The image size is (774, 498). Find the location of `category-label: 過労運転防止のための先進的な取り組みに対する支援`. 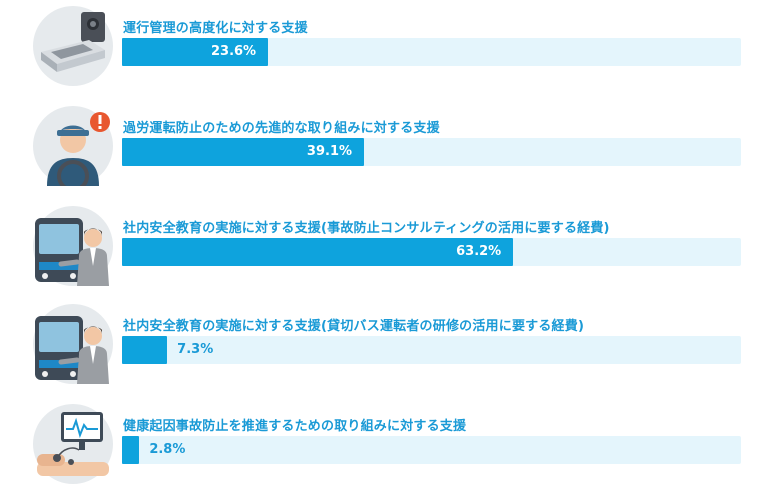

category-label: 過労運転防止のための先進的な取り組みに対する支援 is located at coordinates (281, 128).